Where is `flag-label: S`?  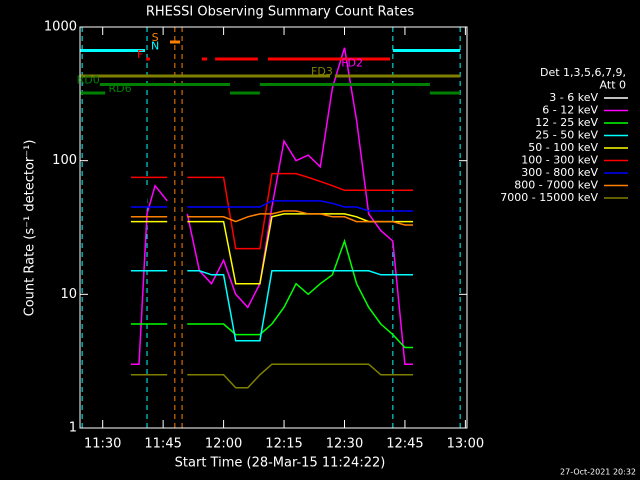
flag-label: S is located at coordinates (155, 37).